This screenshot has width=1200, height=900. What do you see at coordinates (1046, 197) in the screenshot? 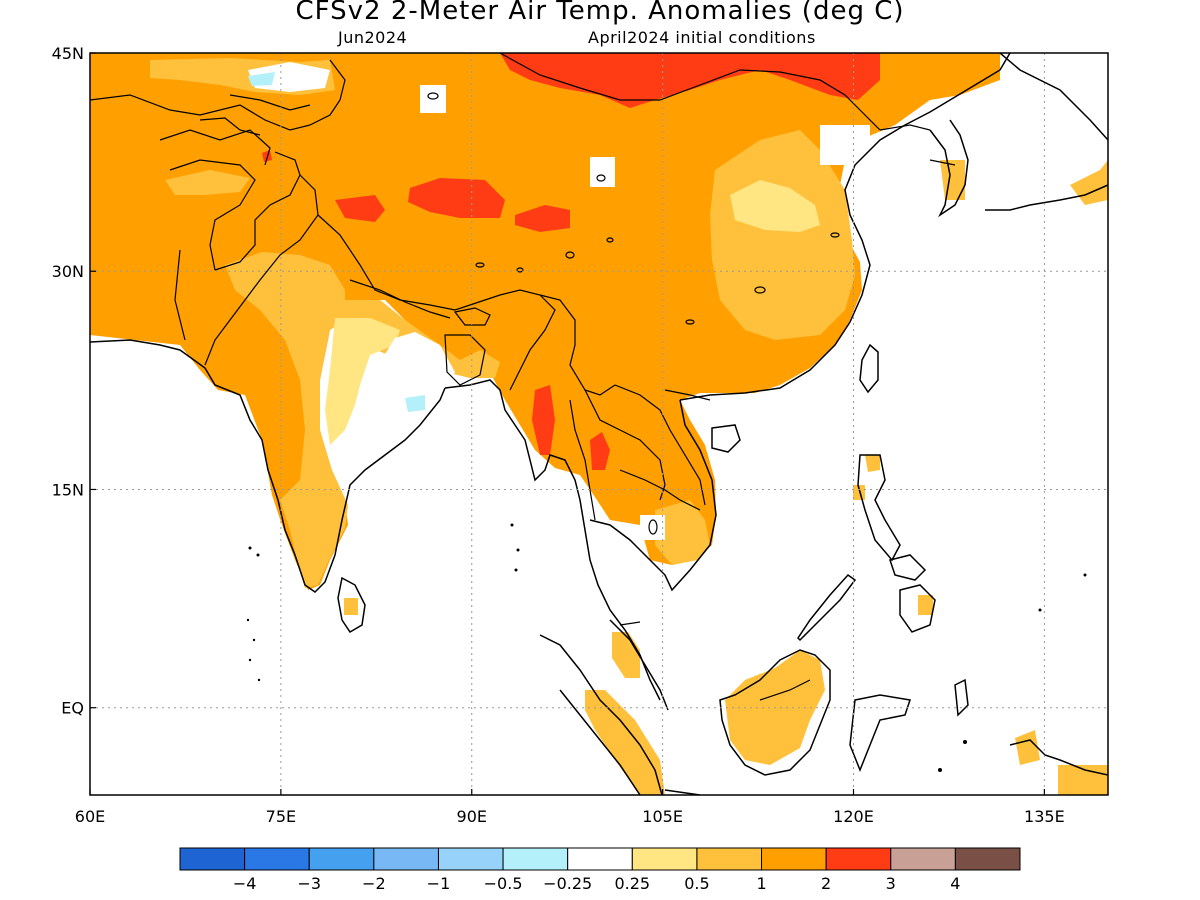
I see `coast-japan2` at bounding box center [1046, 197].